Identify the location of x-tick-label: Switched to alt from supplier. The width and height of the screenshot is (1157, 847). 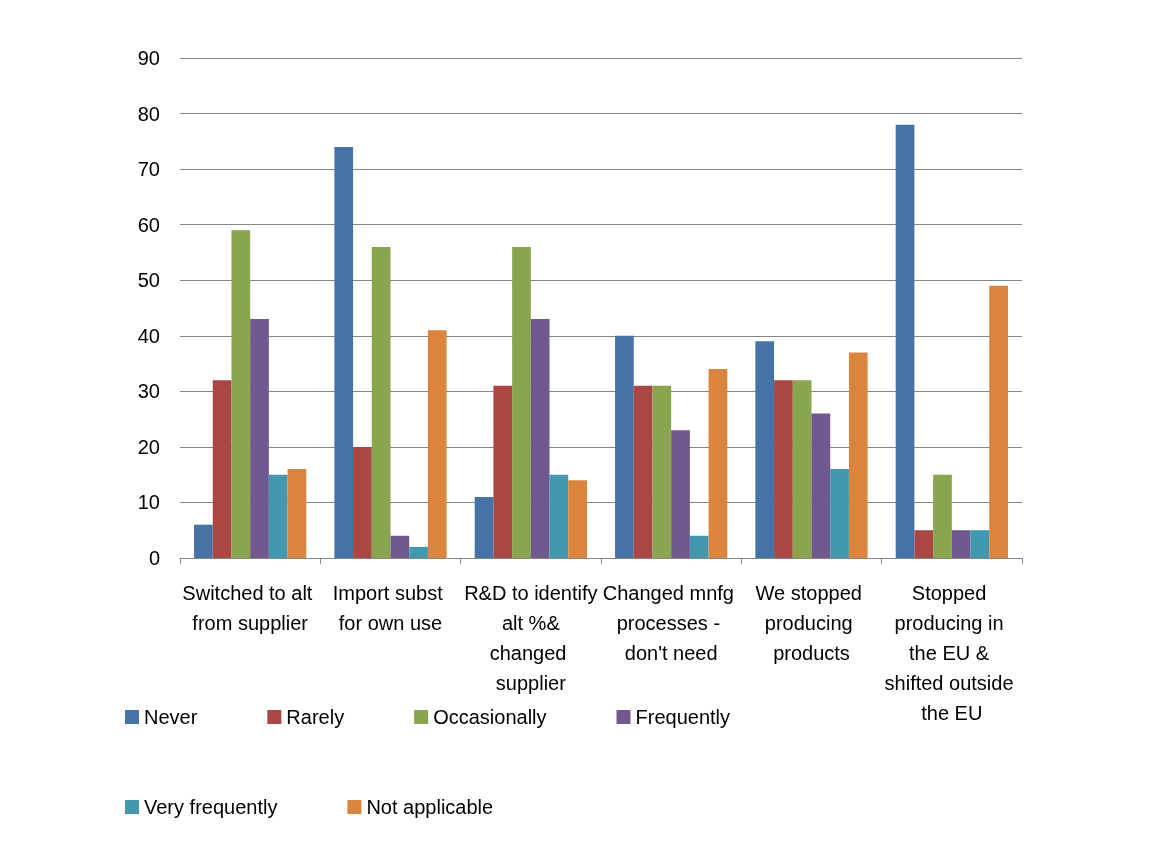
(250, 608).